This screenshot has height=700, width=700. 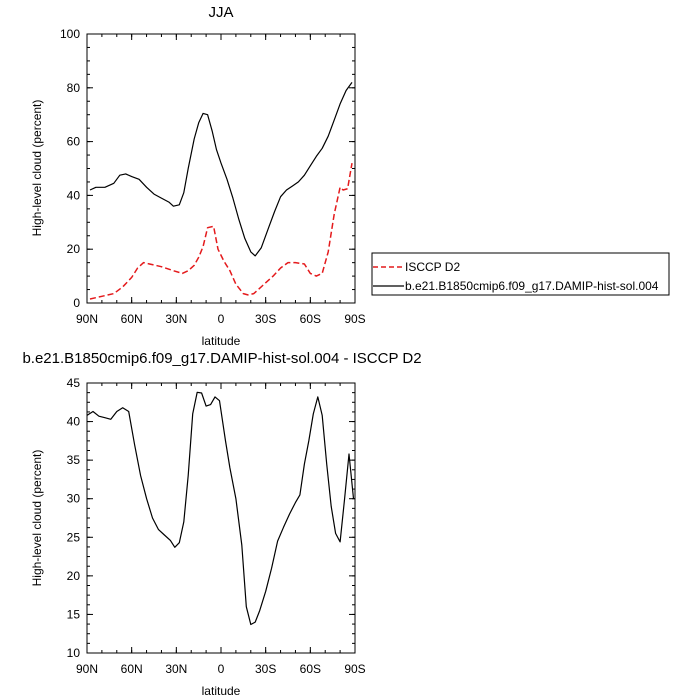 I want to click on y-tick-label: 80, so click(x=74, y=88).